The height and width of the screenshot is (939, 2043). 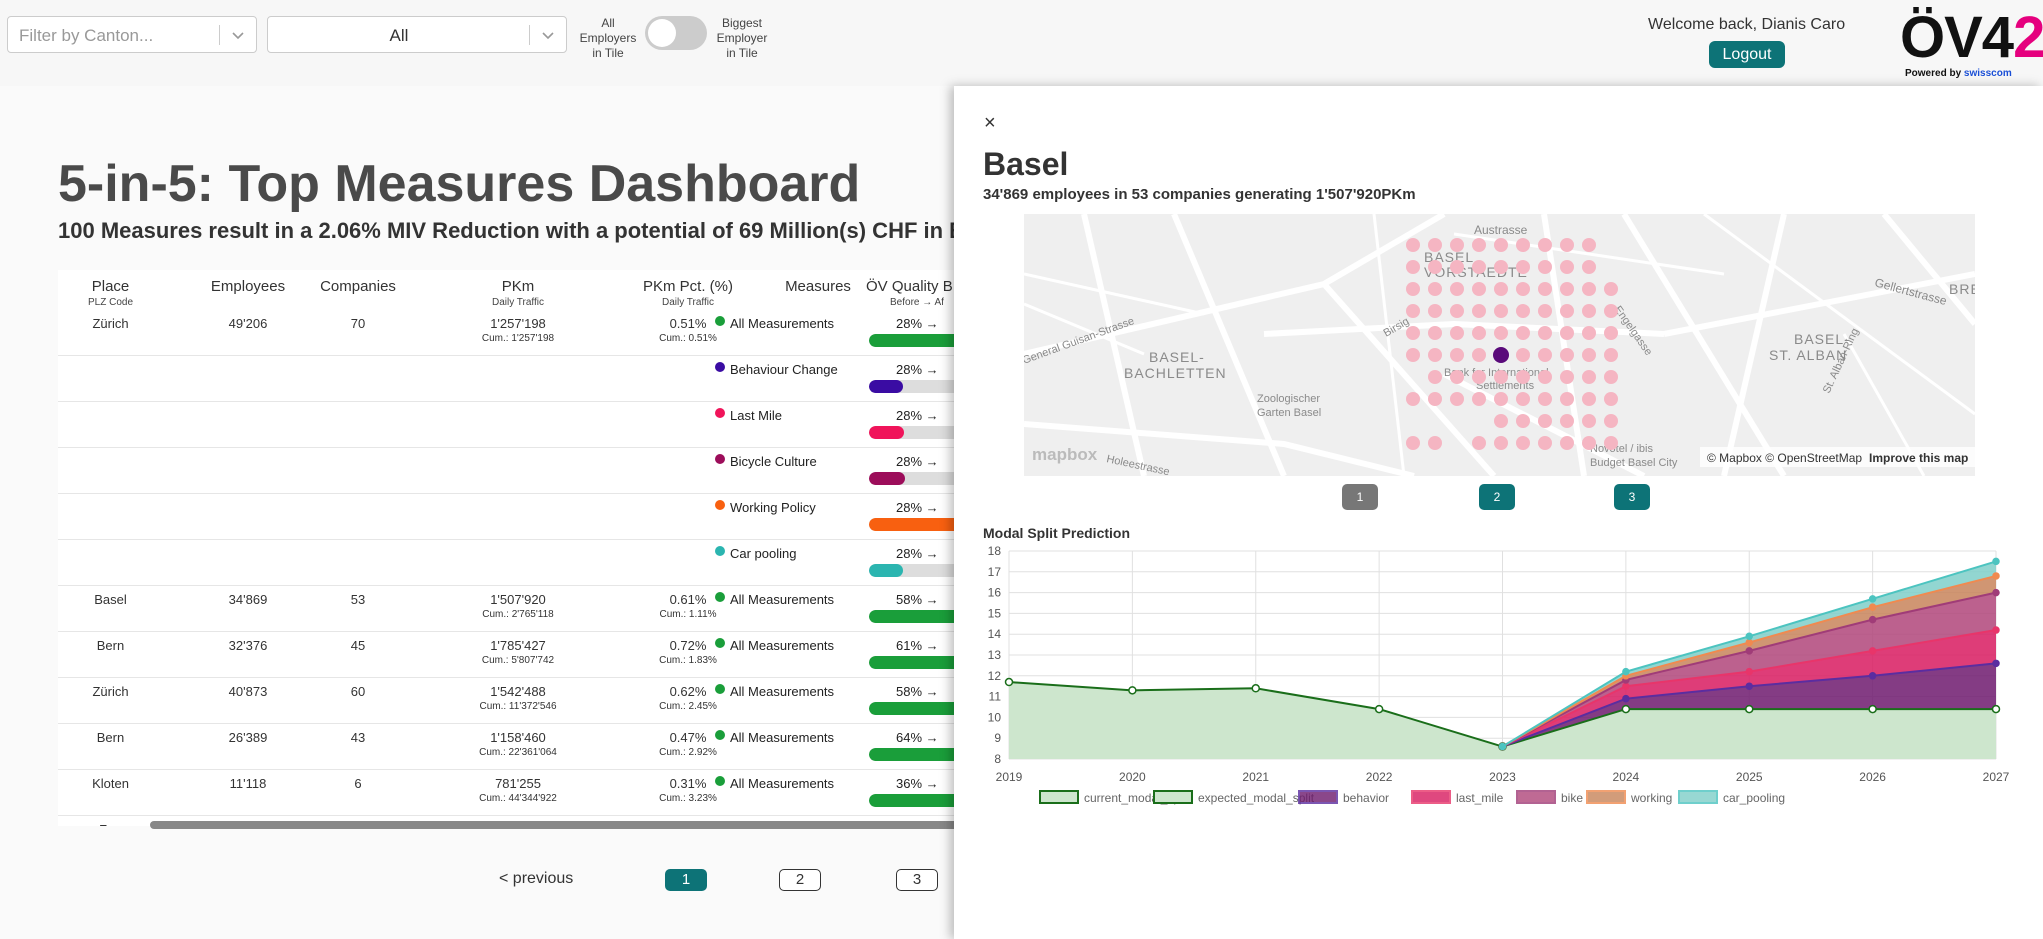 I want to click on employer-toggle-switch, so click(x=676, y=33).